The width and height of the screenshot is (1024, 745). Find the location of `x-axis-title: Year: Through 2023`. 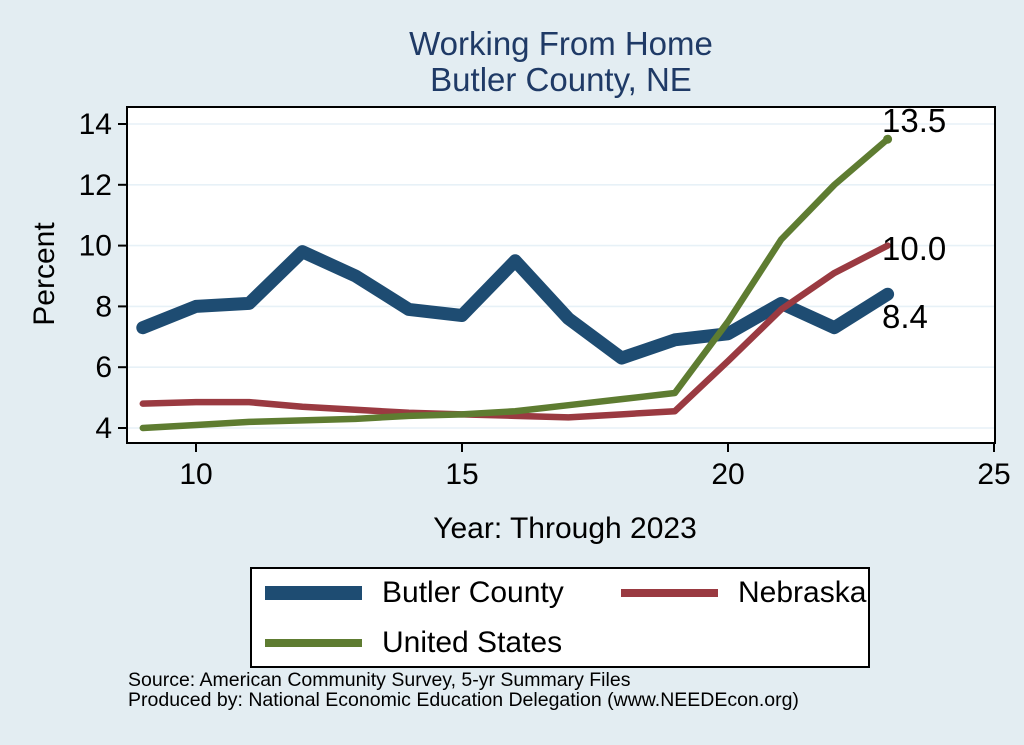

x-axis-title: Year: Through 2023 is located at coordinates (565, 528).